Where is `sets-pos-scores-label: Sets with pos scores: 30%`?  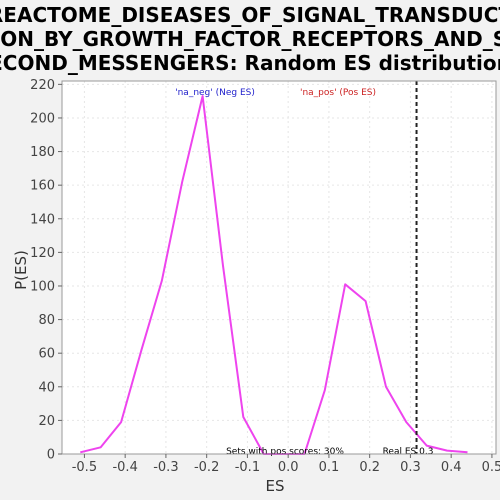
sets-pos-scores-label: Sets with pos scores: 30% is located at coordinates (285, 452).